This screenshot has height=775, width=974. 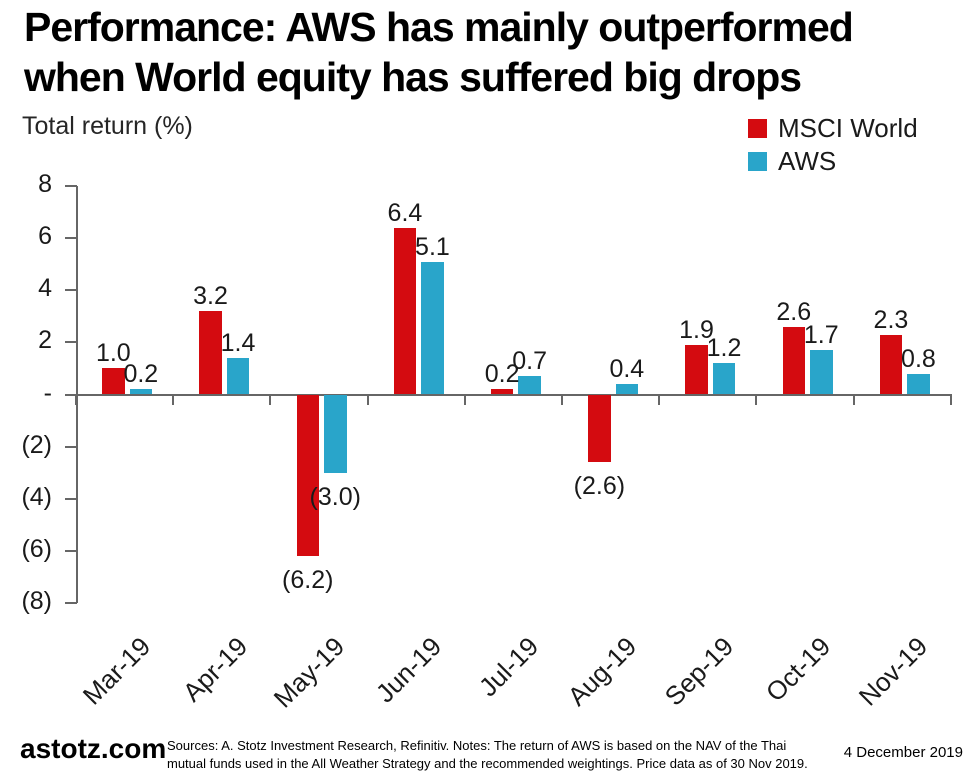 I want to click on brand-logo-text: astotz.com, so click(x=93, y=748).